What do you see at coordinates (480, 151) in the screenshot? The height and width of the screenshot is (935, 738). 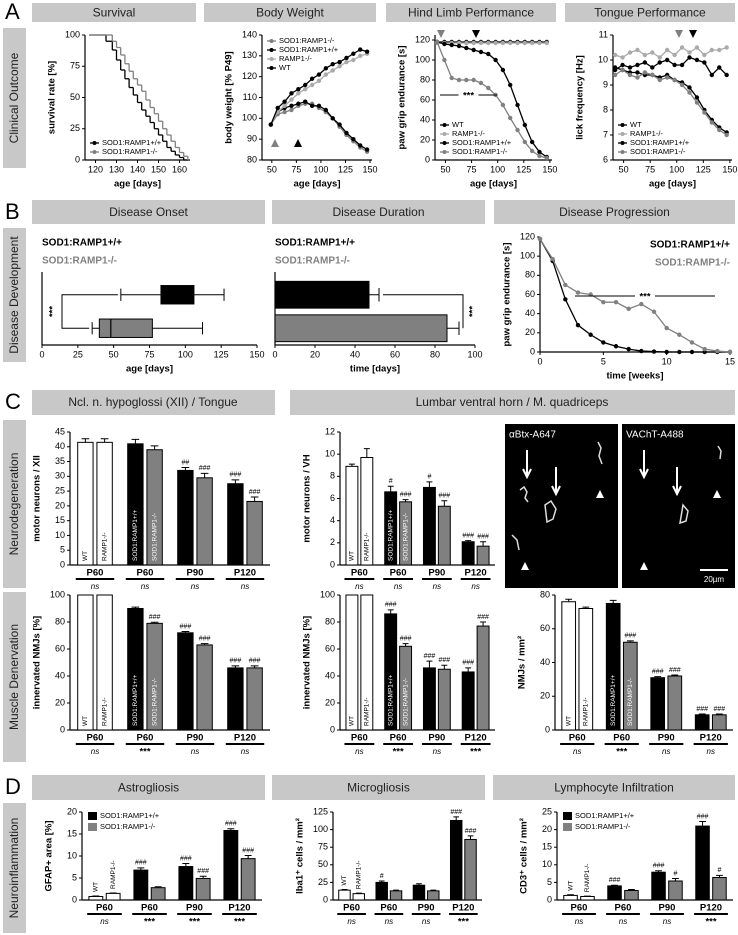 I see `legend-label: SOD1:RAMP1-/-` at bounding box center [480, 151].